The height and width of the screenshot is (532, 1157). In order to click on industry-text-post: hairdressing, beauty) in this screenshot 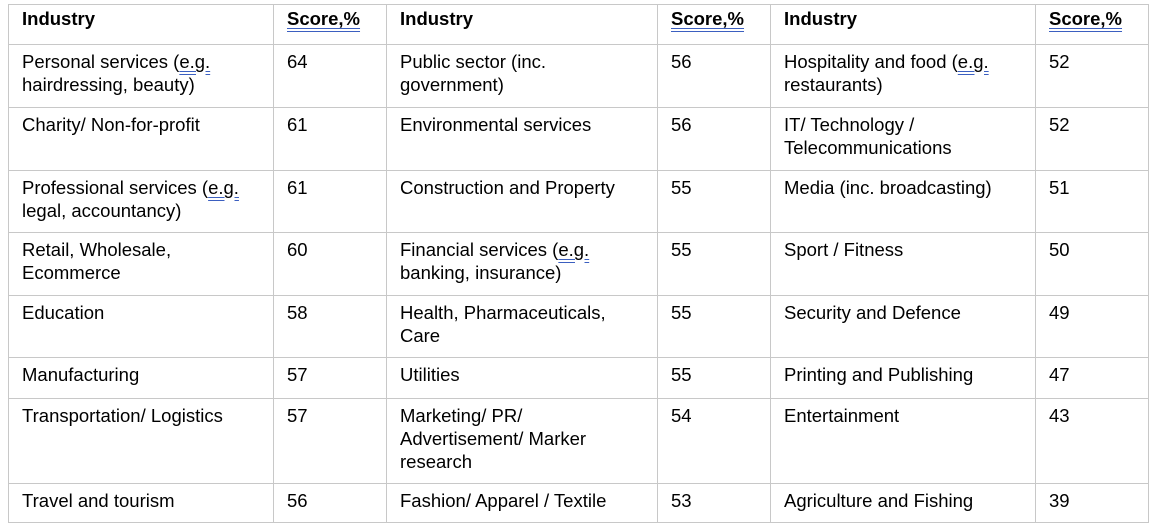, I will do `click(108, 84)`.